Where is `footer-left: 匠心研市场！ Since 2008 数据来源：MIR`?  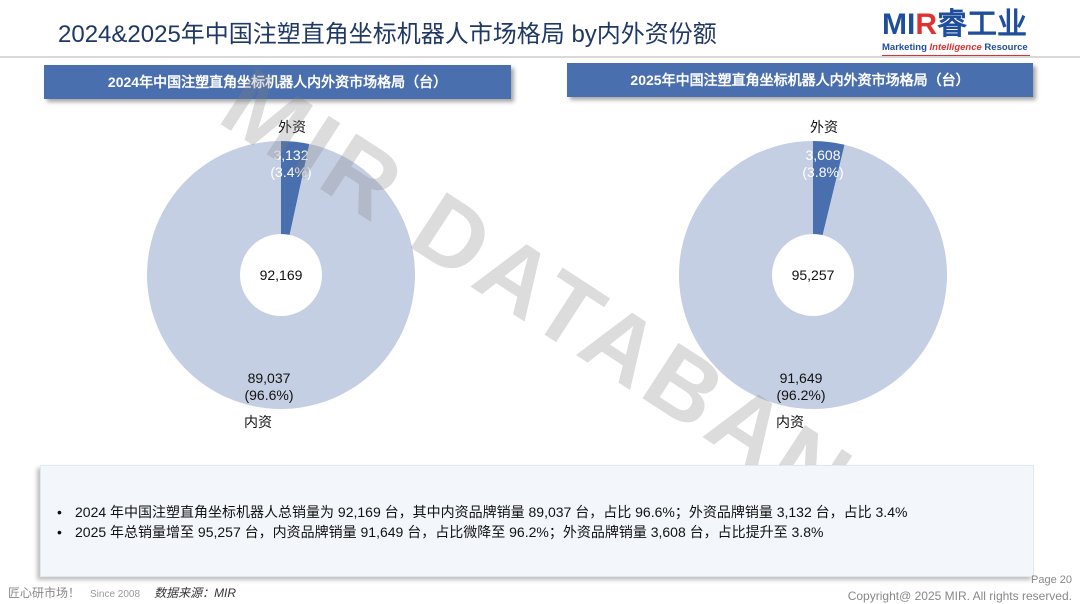 footer-left: 匠心研市场！ Since 2008 数据来源：MIR is located at coordinates (122, 592).